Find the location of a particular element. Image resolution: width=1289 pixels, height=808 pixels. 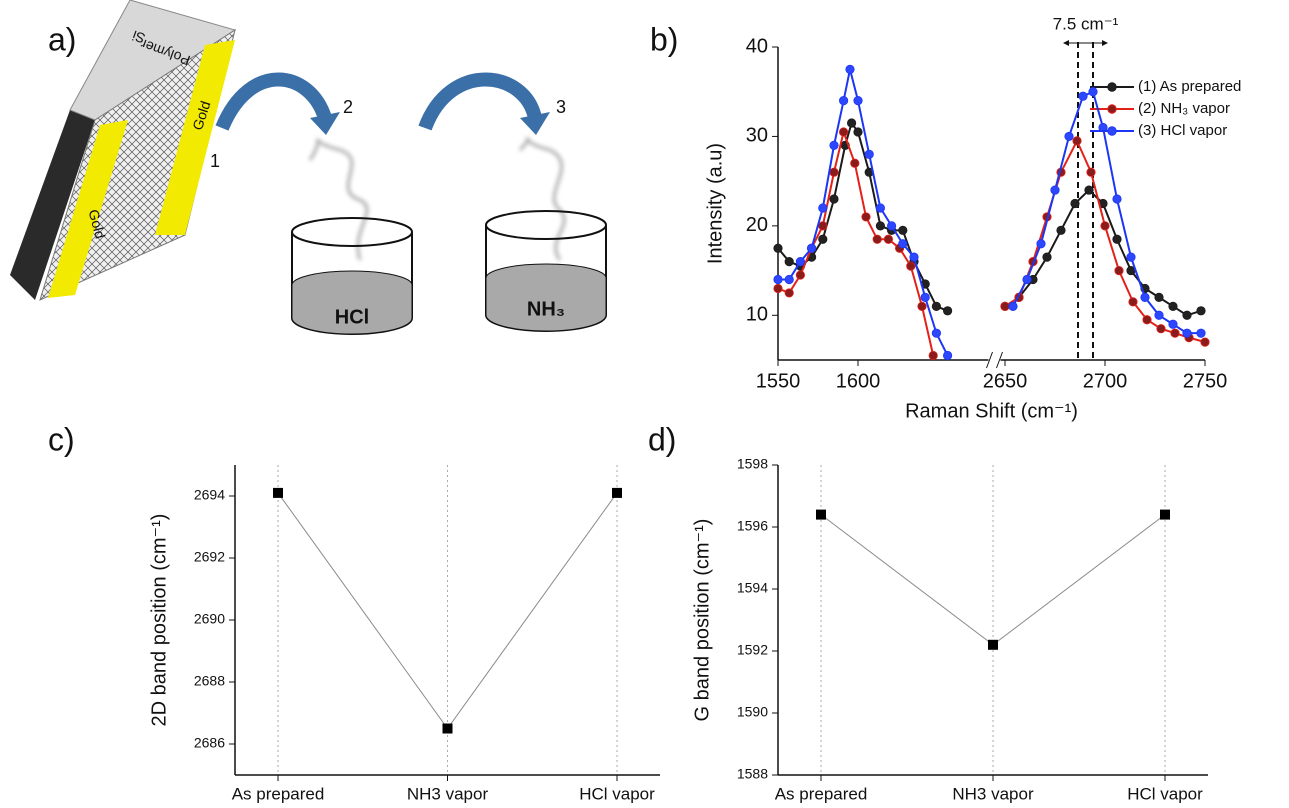

liquid is located at coordinates (546, 297).